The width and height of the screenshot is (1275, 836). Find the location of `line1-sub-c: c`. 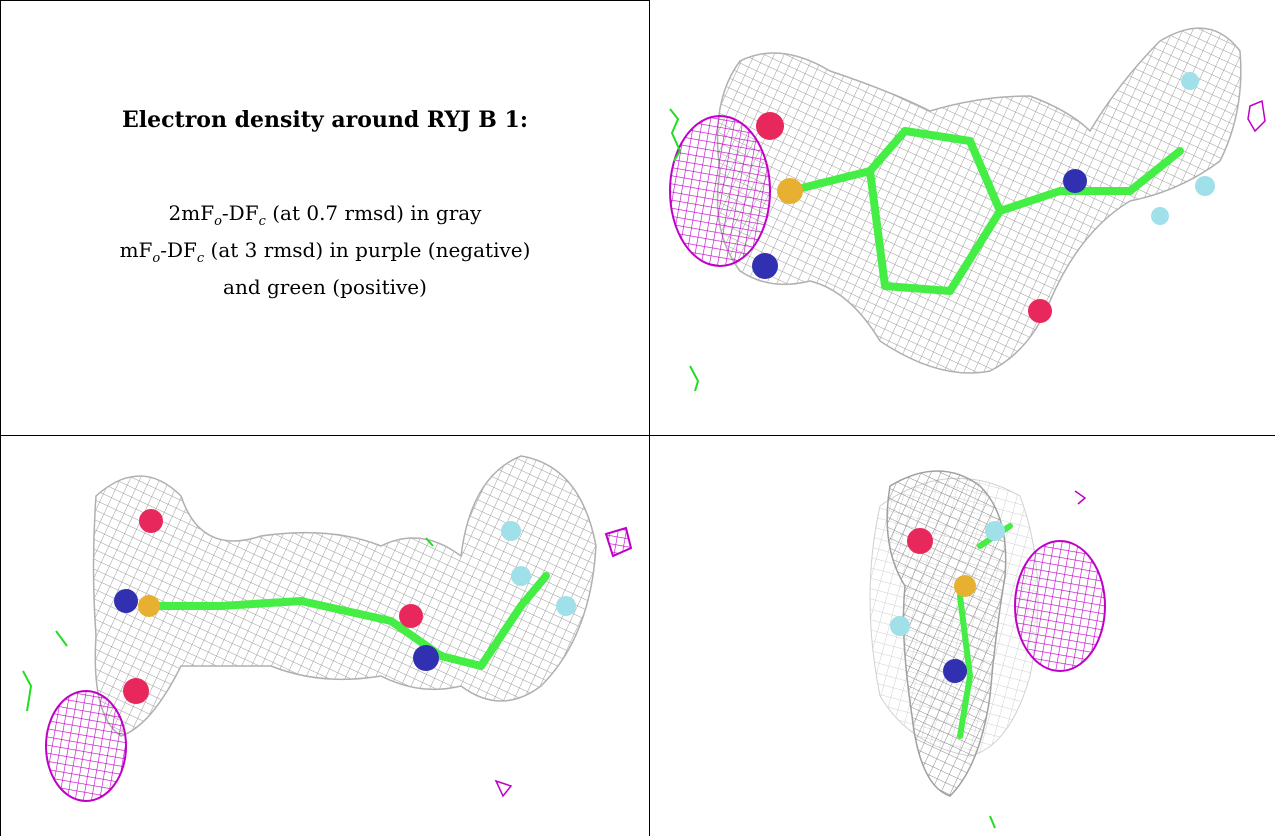

line1-sub-c: c is located at coordinates (262, 221).